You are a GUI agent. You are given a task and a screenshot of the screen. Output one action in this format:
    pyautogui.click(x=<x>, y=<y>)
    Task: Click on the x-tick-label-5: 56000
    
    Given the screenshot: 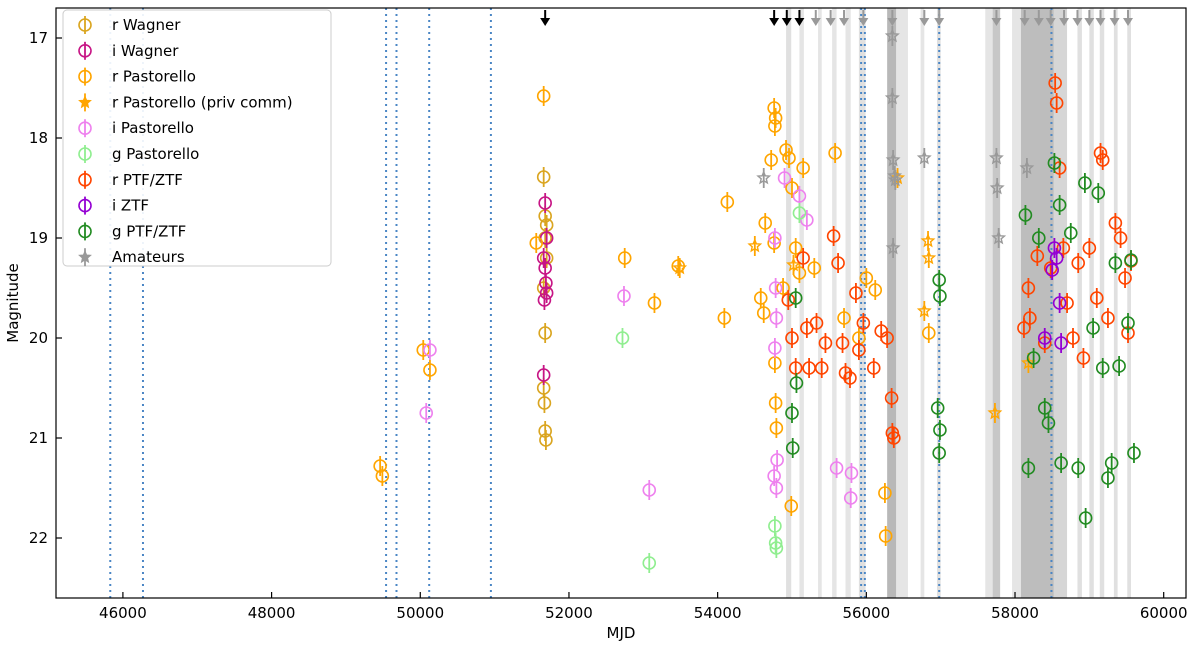 What is the action you would take?
    pyautogui.click(x=866, y=613)
    